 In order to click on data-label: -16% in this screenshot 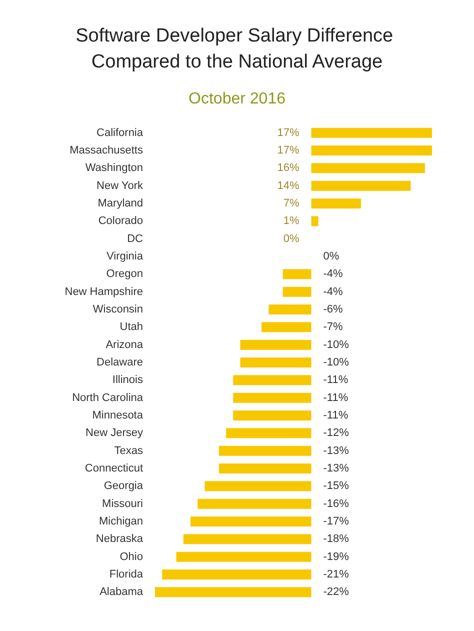, I will do `click(336, 504)`.